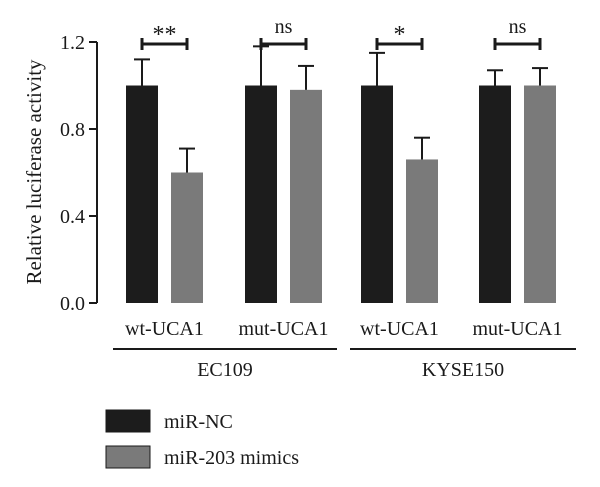 This screenshot has width=600, height=487. What do you see at coordinates (518, 27) in the screenshot?
I see `significance-label-3: ns` at bounding box center [518, 27].